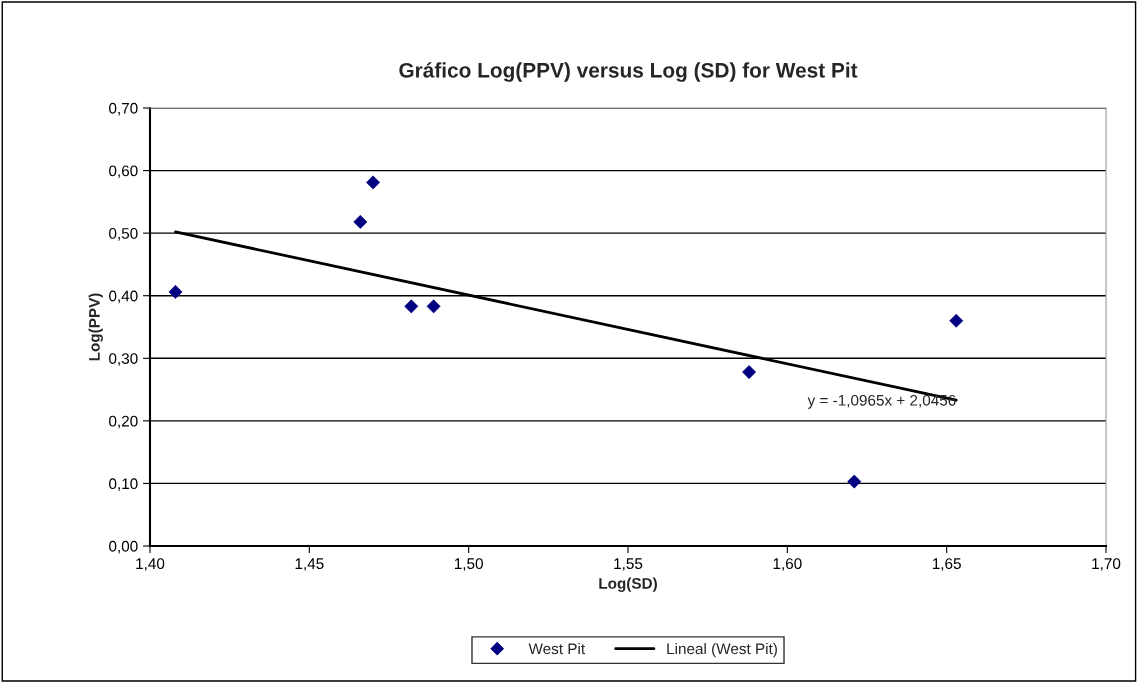 The height and width of the screenshot is (683, 1139). I want to click on y-tick-label: 0,50, so click(123, 234).